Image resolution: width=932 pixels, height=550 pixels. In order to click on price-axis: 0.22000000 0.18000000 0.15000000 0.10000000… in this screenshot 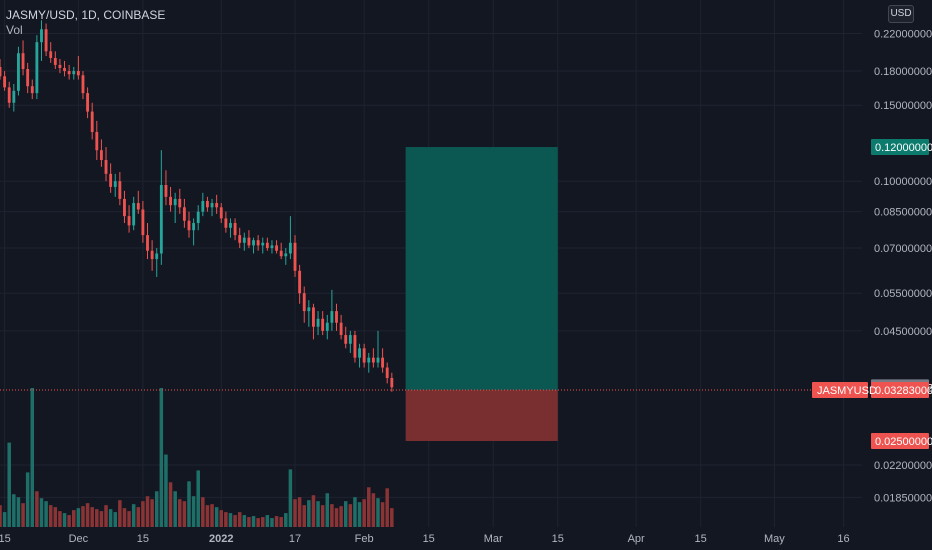, I will do `click(903, 266)`.